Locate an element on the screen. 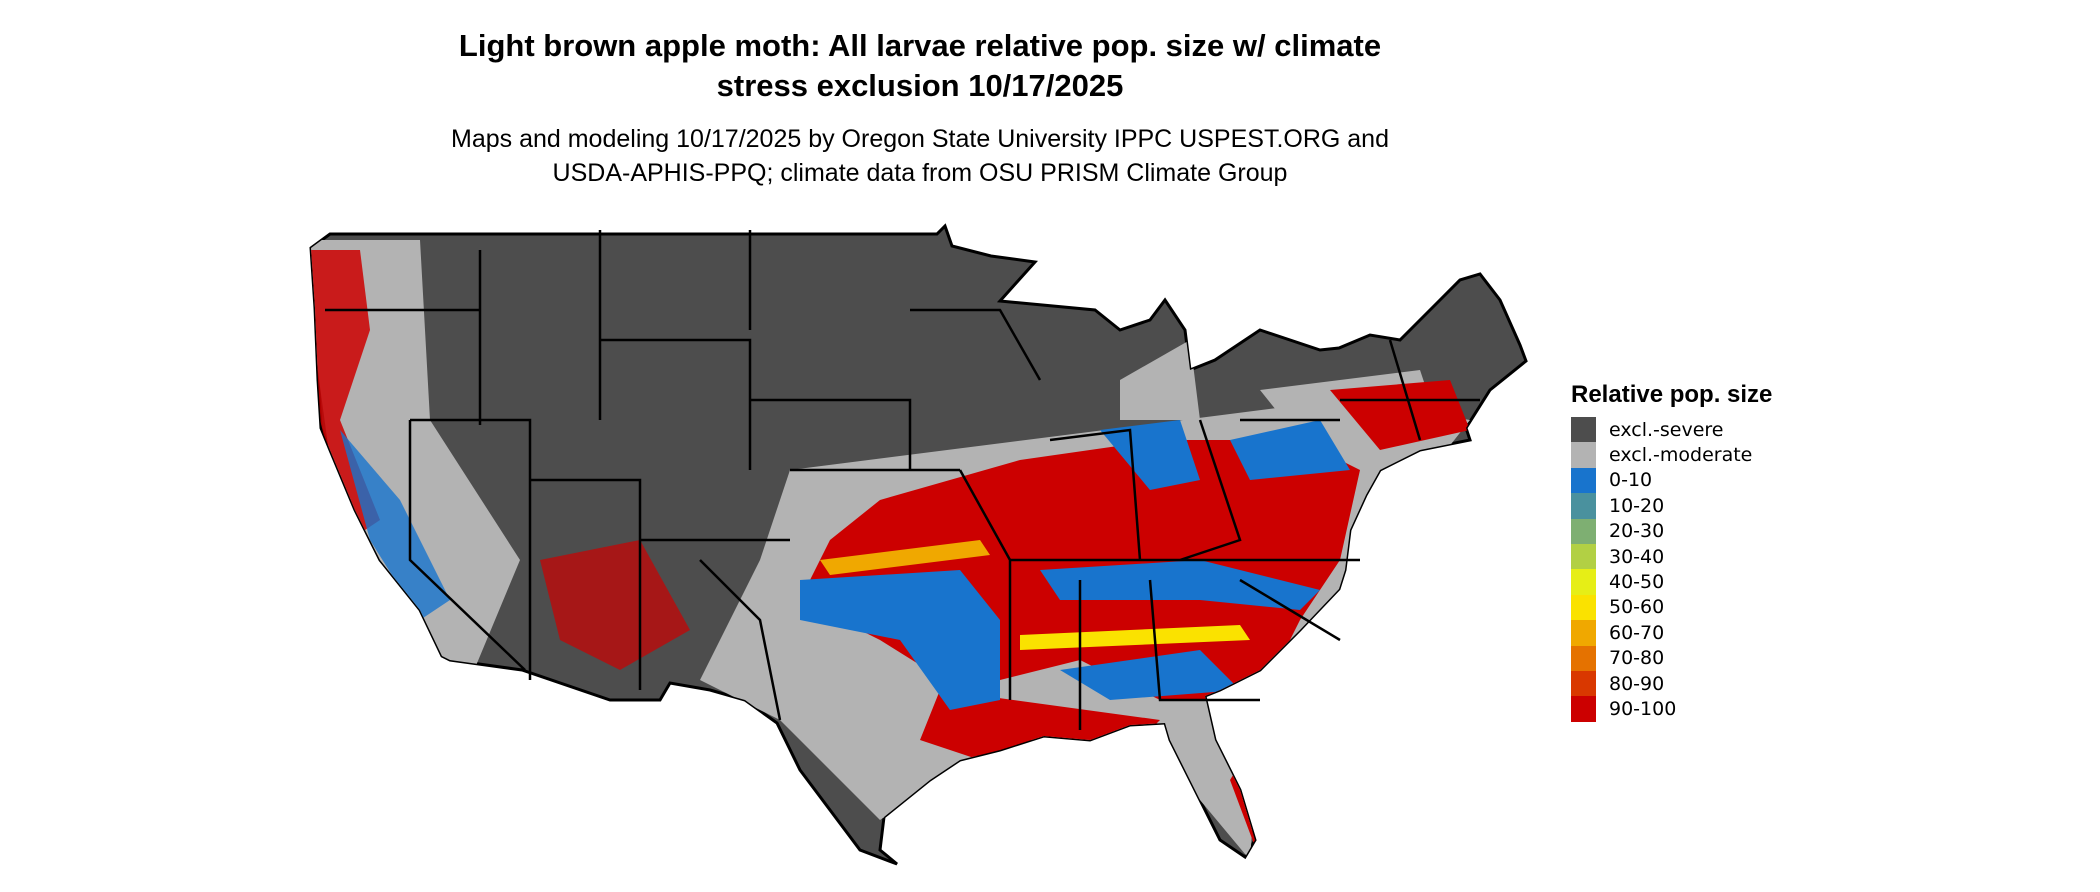 The height and width of the screenshot is (892, 2100). legend-item: 40-50 is located at coordinates (1671, 582).